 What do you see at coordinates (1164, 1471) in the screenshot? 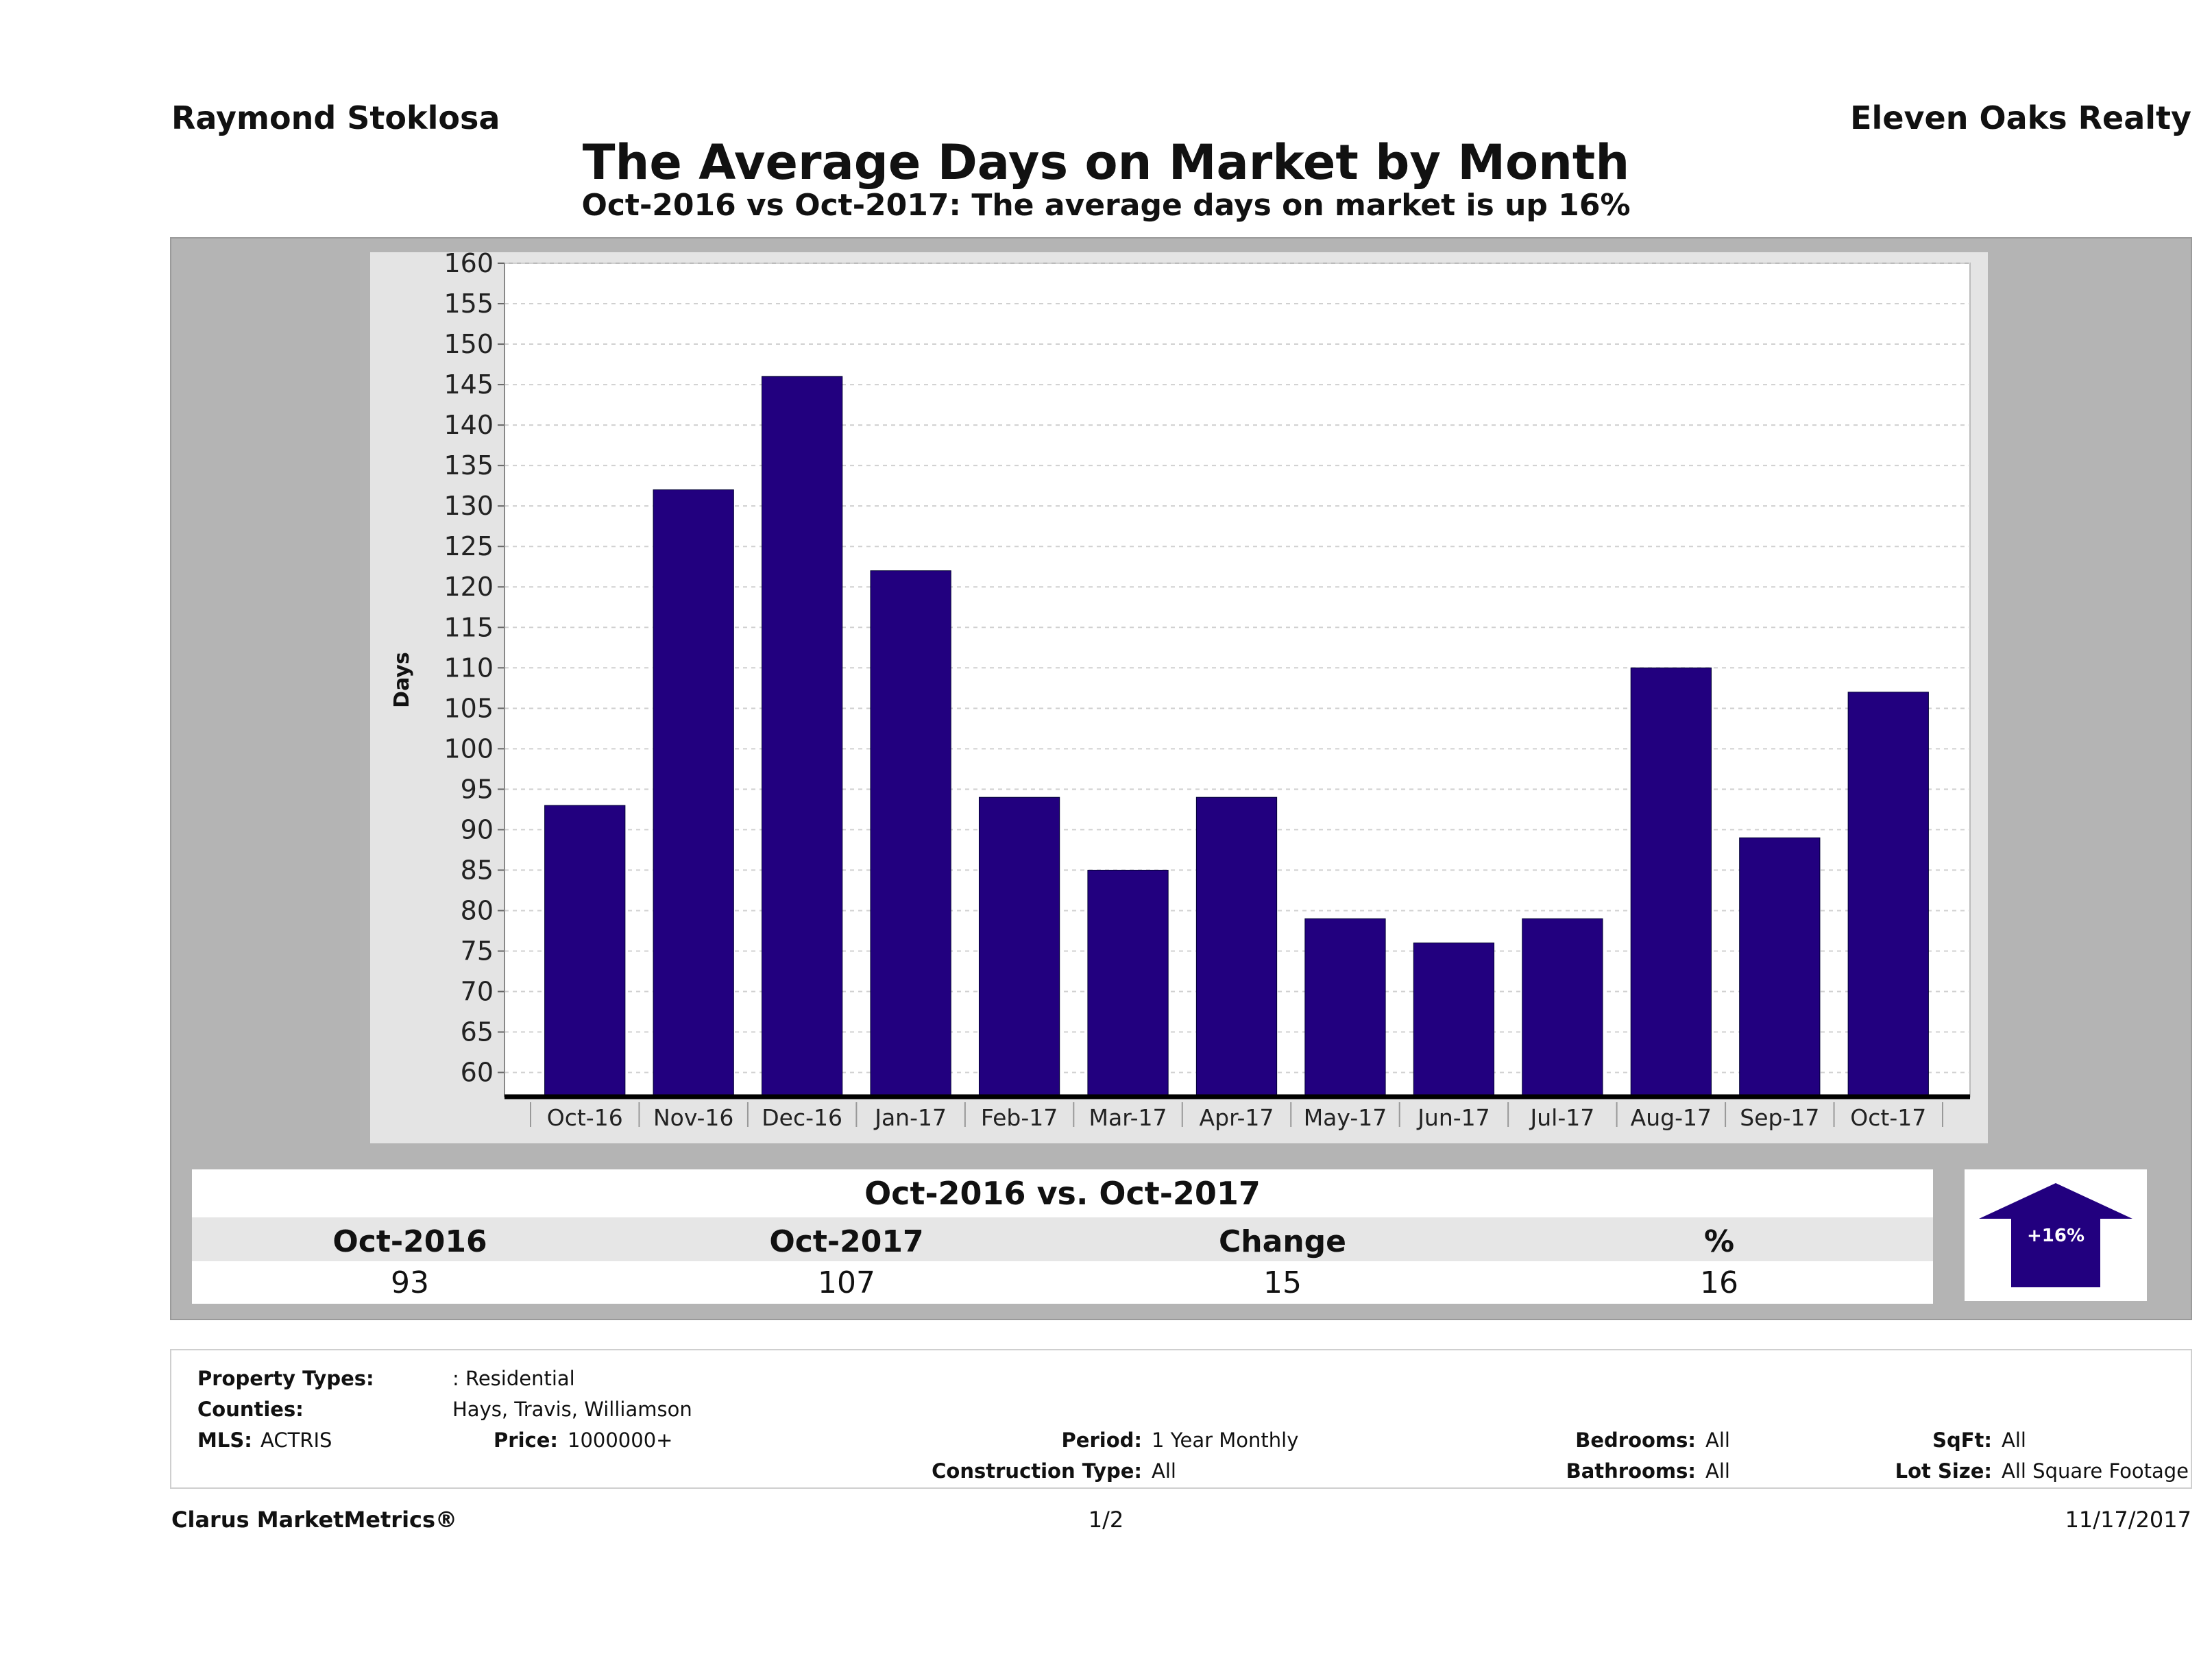
I see `construction-type-value: All` at bounding box center [1164, 1471].